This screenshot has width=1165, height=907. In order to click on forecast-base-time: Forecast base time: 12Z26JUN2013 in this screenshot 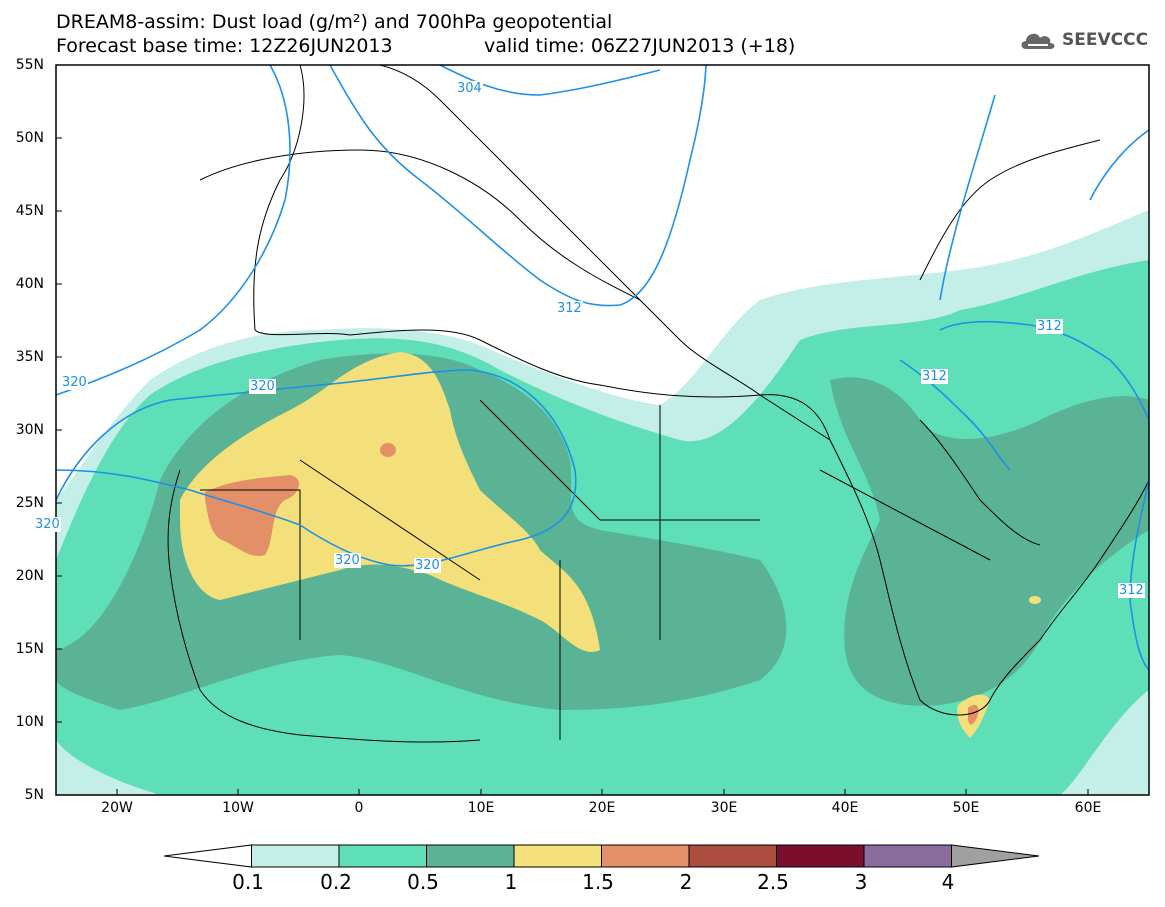, I will do `click(224, 46)`.